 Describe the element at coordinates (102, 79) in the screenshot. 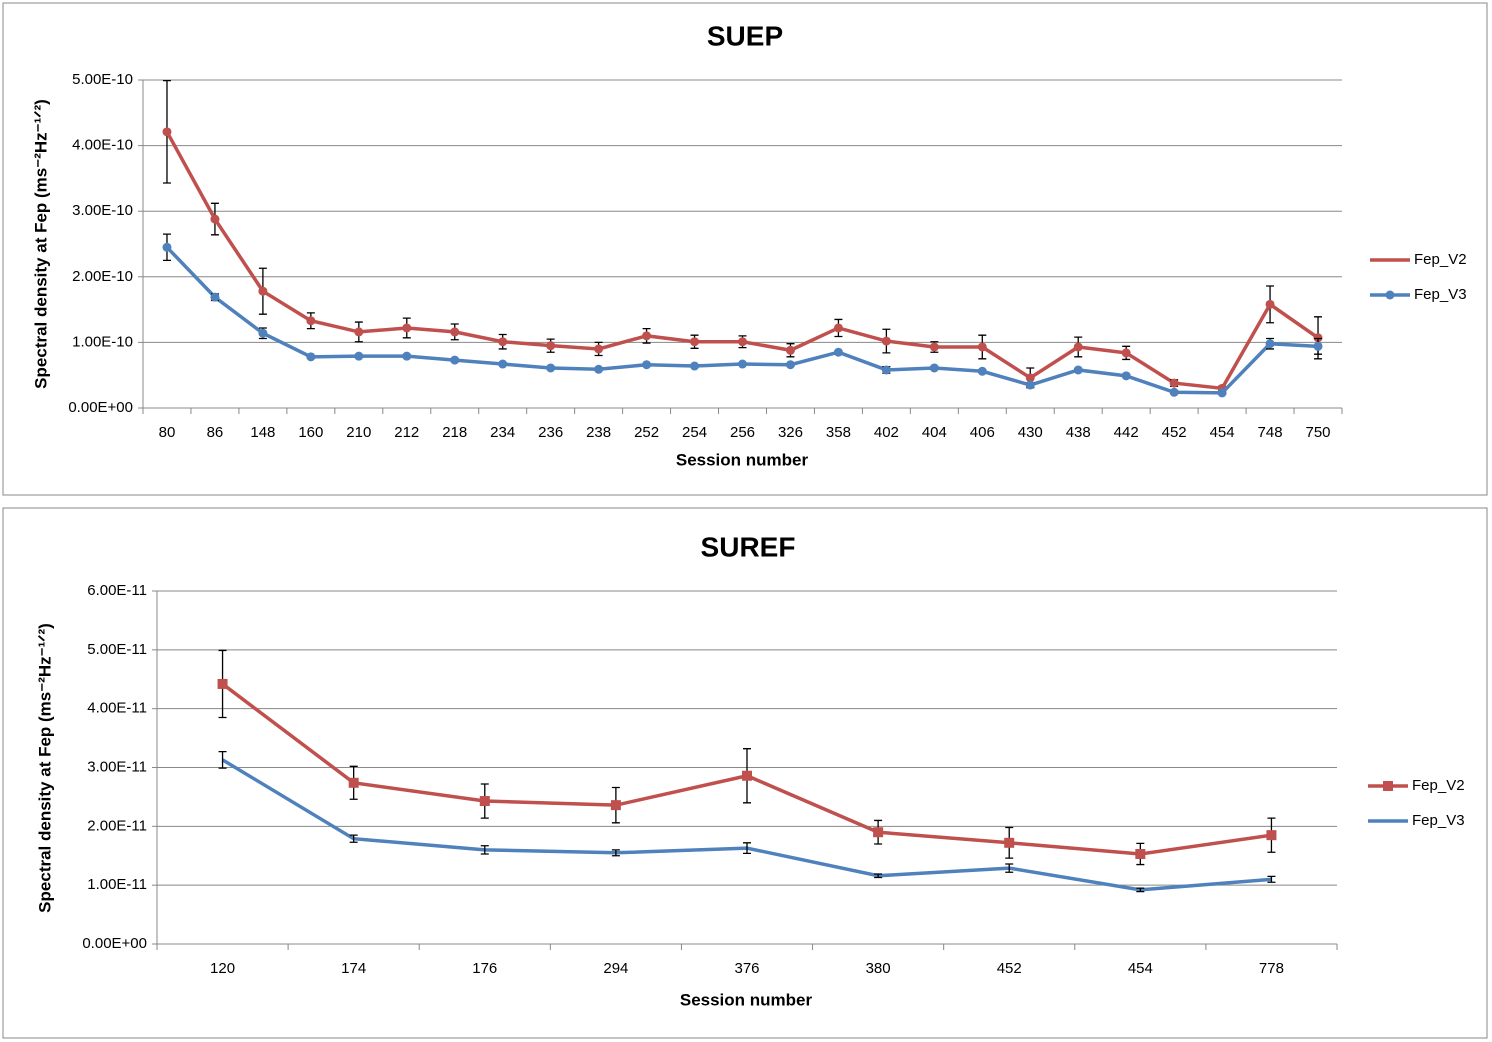

I see `y-tick-label: 5.00E-10` at that location.